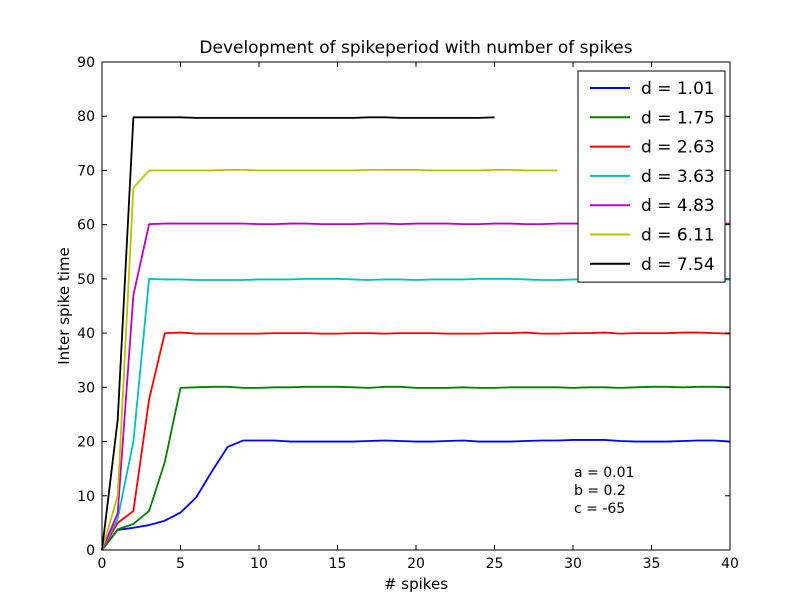 This screenshot has height=612, width=812. What do you see at coordinates (678, 236) in the screenshot?
I see `legend-entry-6: d = 6.11` at bounding box center [678, 236].